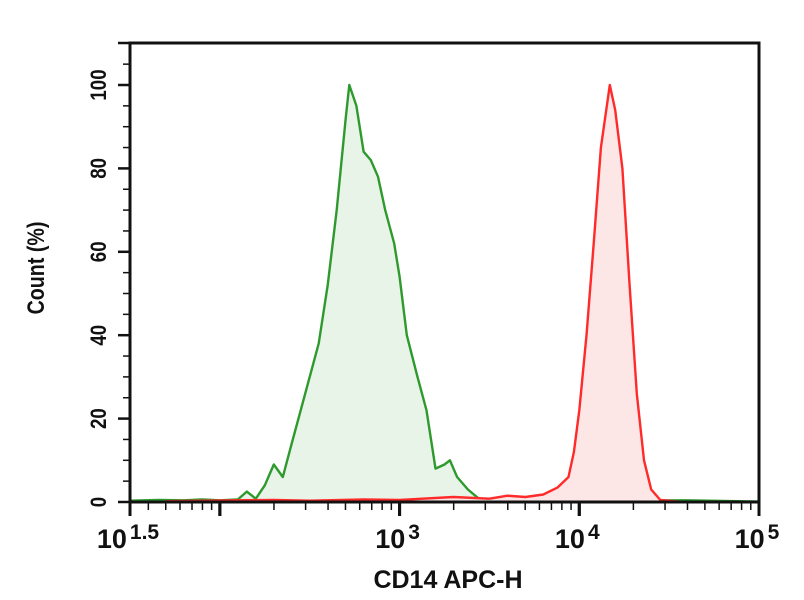  What do you see at coordinates (100, 335) in the screenshot?
I see `y-tick-label: 40` at bounding box center [100, 335].